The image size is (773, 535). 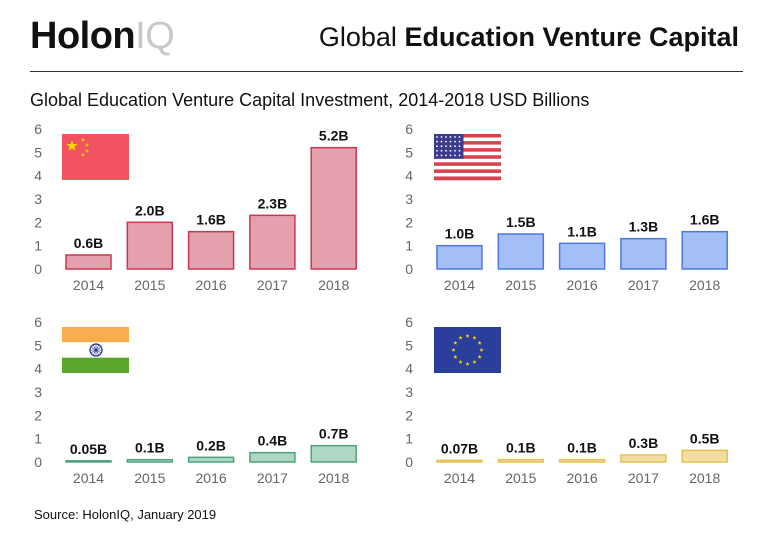 What do you see at coordinates (467, 350) in the screenshot?
I see `eu-flag-icon` at bounding box center [467, 350].